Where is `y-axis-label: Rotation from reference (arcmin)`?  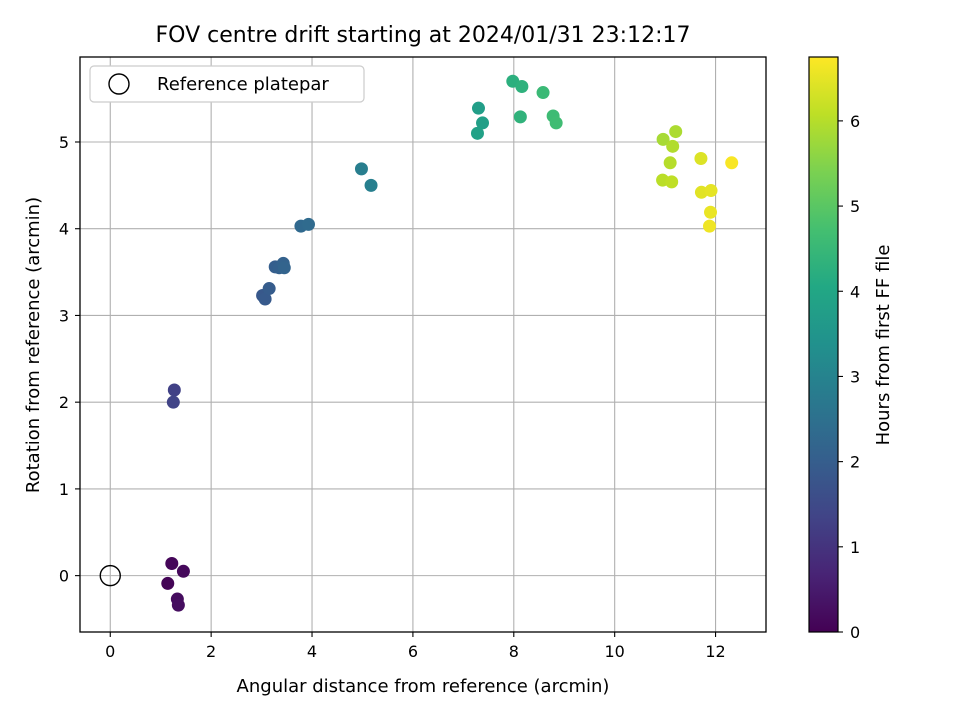
y-axis-label: Rotation from reference (arcmin) is located at coordinates (33, 345).